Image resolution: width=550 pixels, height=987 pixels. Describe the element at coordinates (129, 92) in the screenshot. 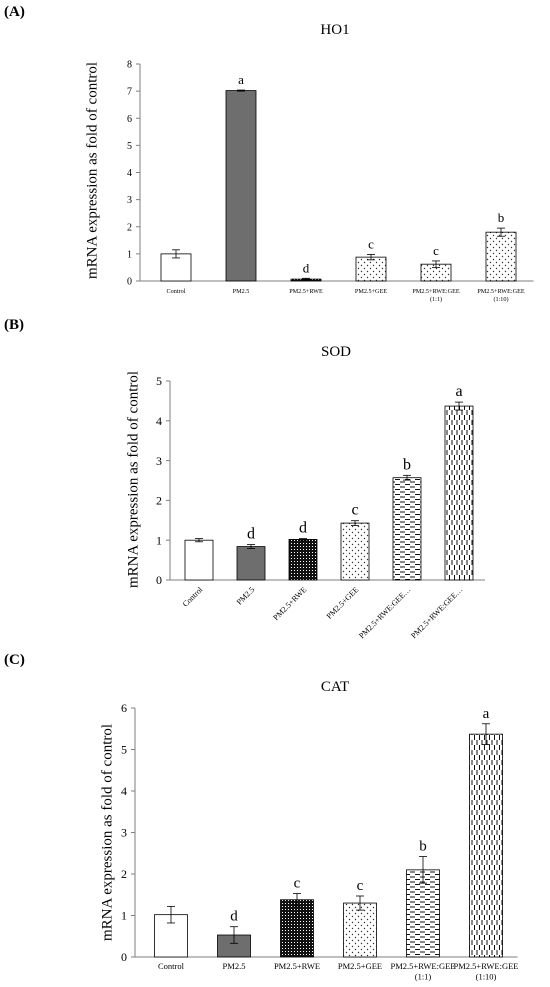

I see `y-tick-label: 7` at that location.